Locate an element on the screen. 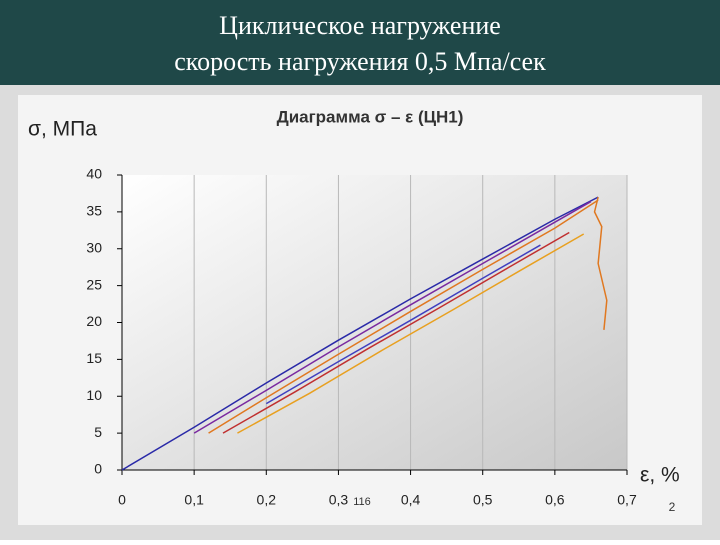 This screenshot has height=545, width=720. y-tick-label: 25 is located at coordinates (94, 284).